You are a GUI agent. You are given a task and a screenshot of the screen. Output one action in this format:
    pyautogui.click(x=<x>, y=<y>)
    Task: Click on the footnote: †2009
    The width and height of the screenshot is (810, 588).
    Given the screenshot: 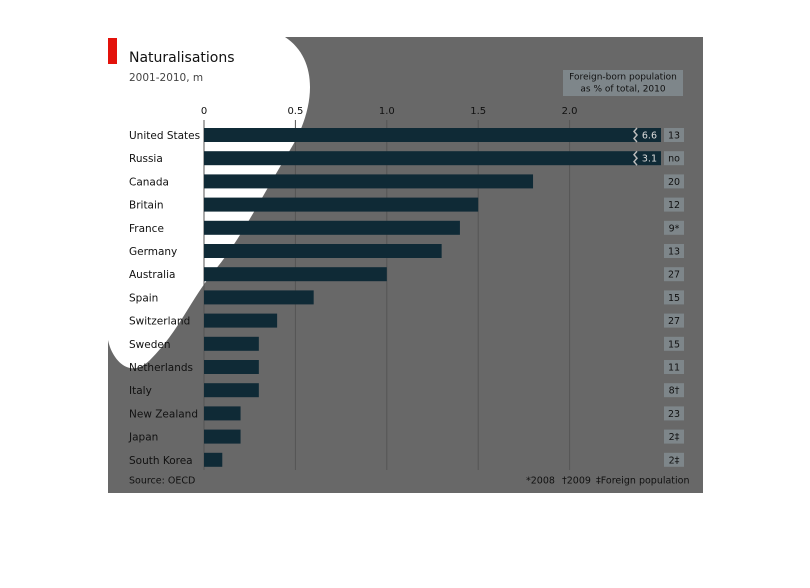 What is the action you would take?
    pyautogui.click(x=576, y=481)
    